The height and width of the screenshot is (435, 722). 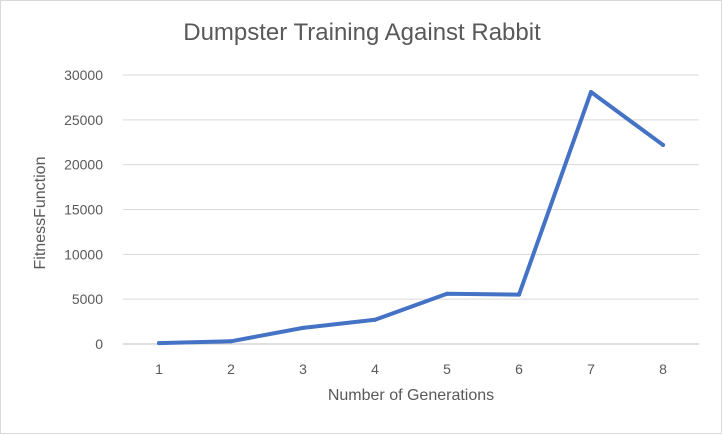 What do you see at coordinates (83, 210) in the screenshot?
I see `y-tick-label: 15000` at bounding box center [83, 210].